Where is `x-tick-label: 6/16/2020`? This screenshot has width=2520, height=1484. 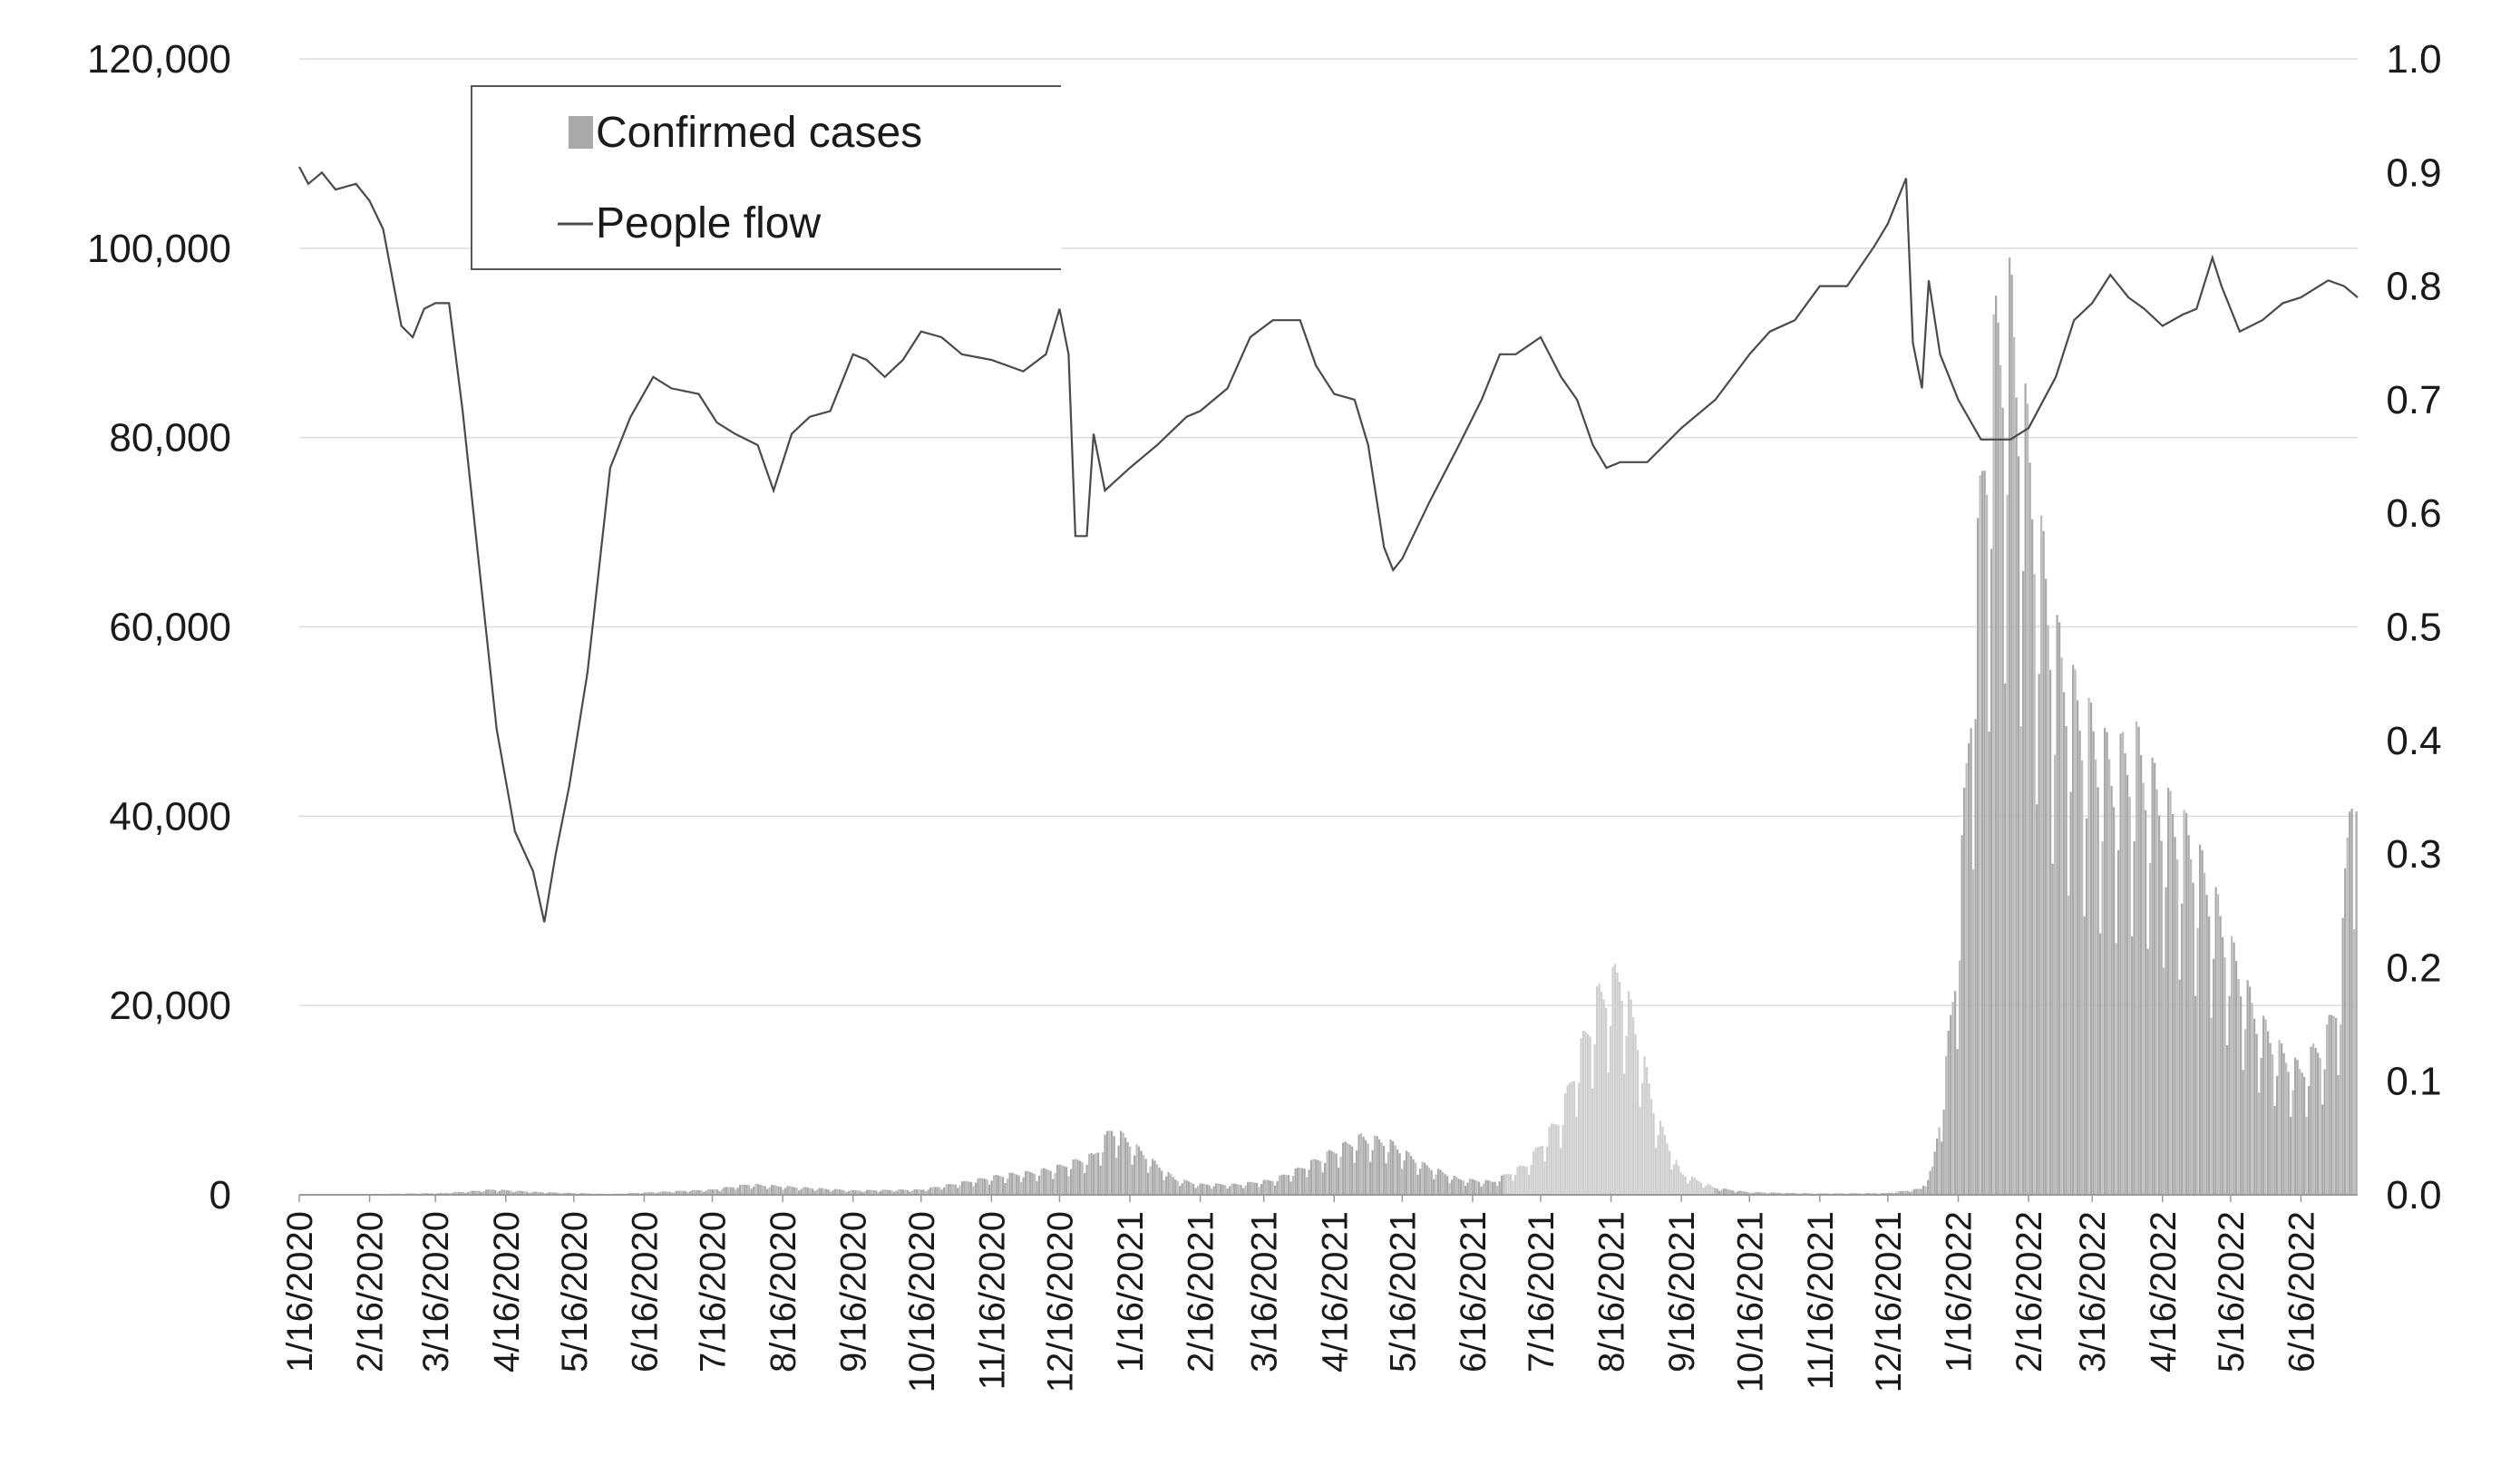
x-tick-label: 6/16/2020 is located at coordinates (645, 1291).